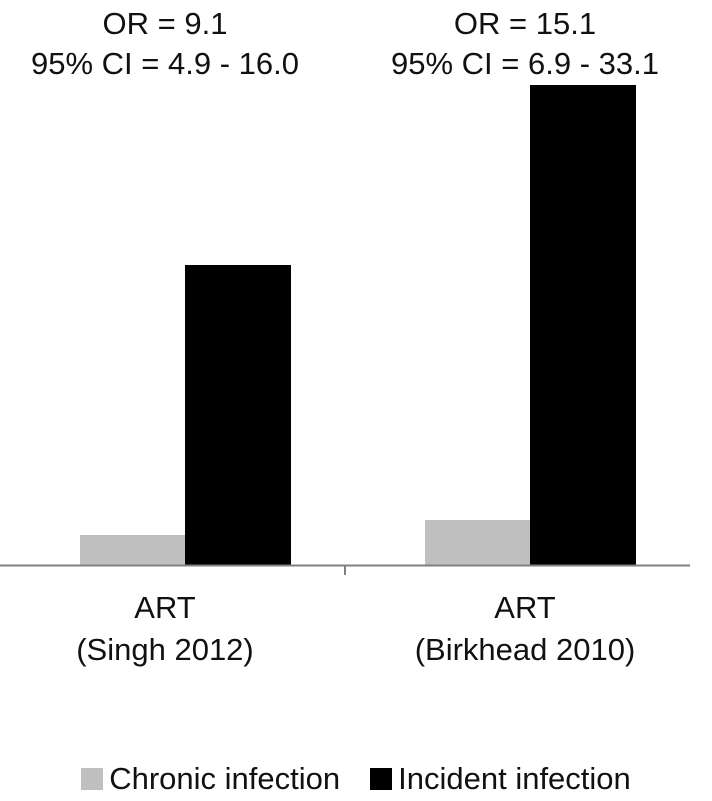 The height and width of the screenshot is (801, 712). I want to click on legend-entry-incident: Incident infection, so click(500, 779).